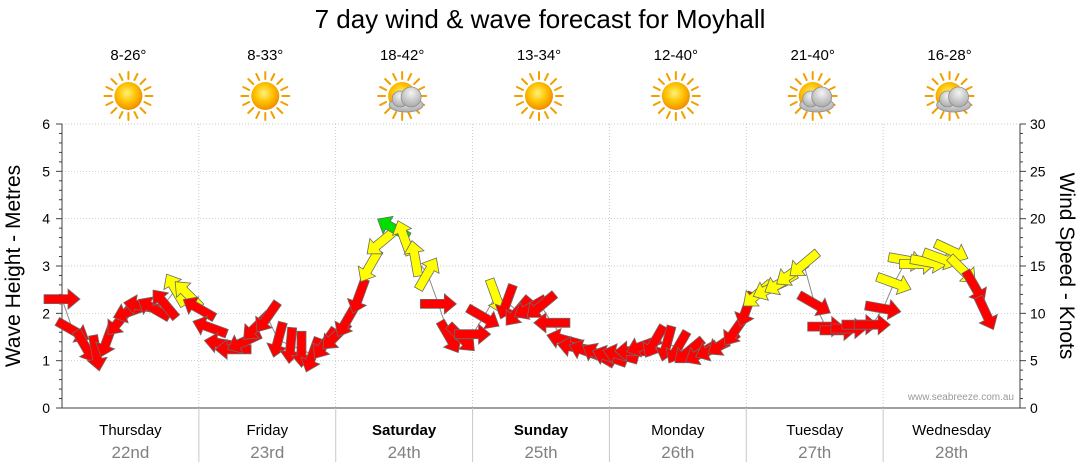 The image size is (1080, 475). Describe the element at coordinates (678, 430) in the screenshot. I see `day-name-label: Monday` at that location.